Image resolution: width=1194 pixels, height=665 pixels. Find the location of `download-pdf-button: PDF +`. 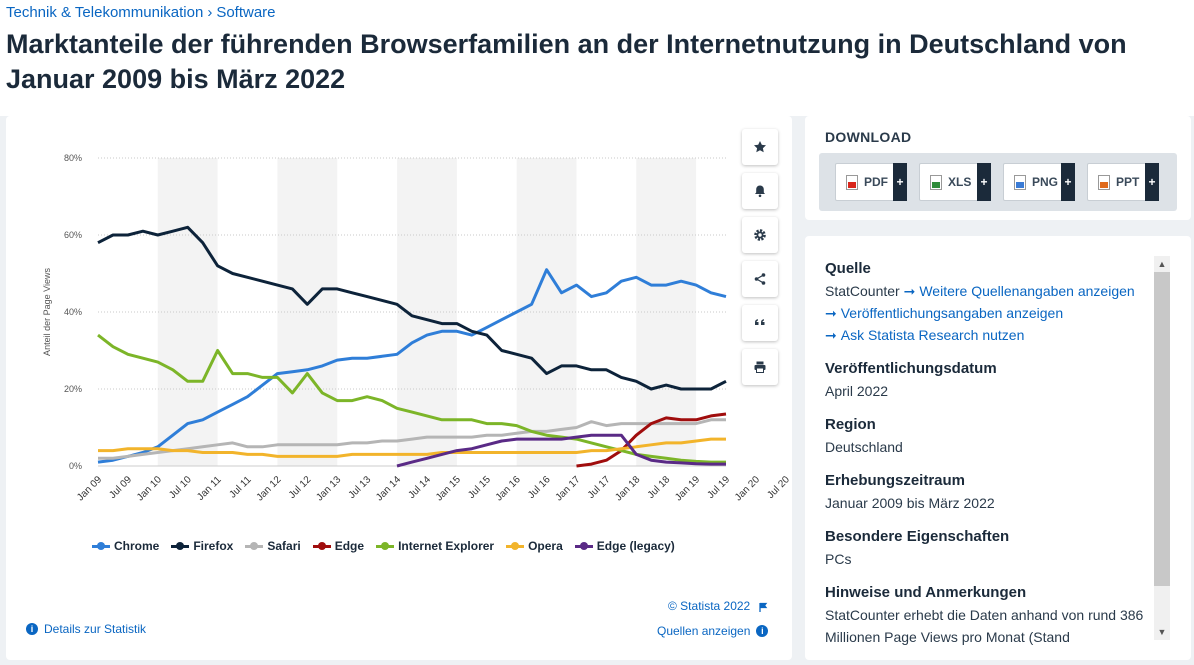

download-pdf-button: PDF + is located at coordinates (871, 182).